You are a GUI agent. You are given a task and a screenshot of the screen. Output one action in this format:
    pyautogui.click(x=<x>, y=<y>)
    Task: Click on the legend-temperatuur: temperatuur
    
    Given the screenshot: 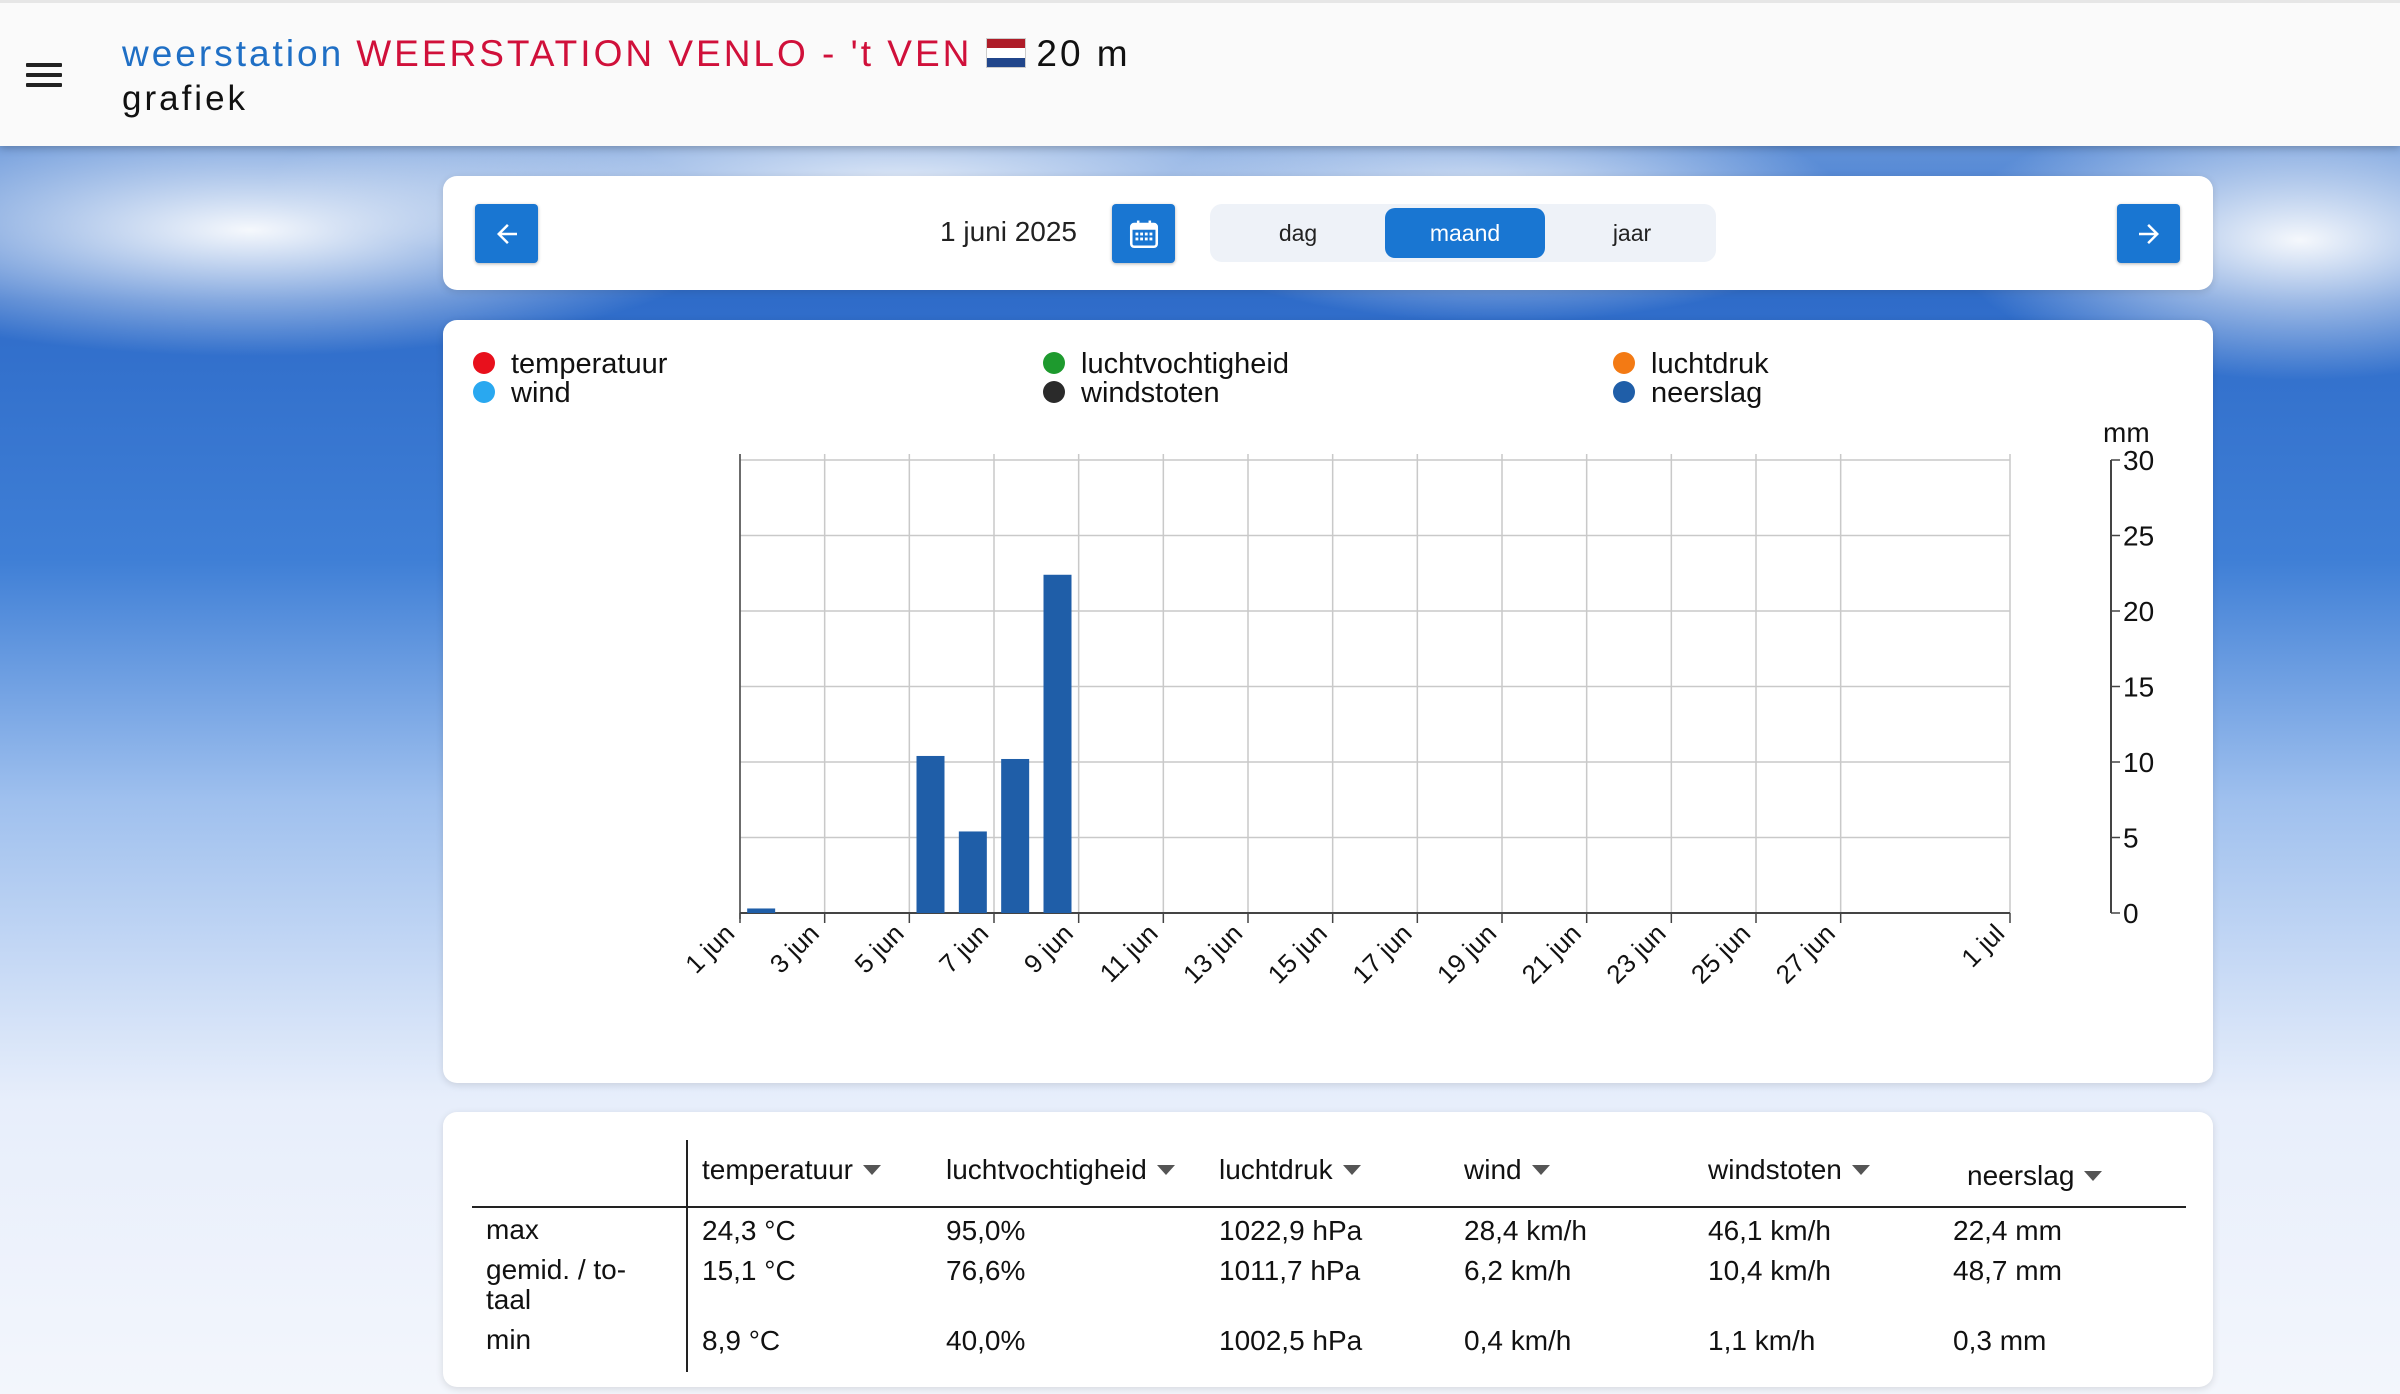 What is the action you would take?
    pyautogui.click(x=570, y=364)
    